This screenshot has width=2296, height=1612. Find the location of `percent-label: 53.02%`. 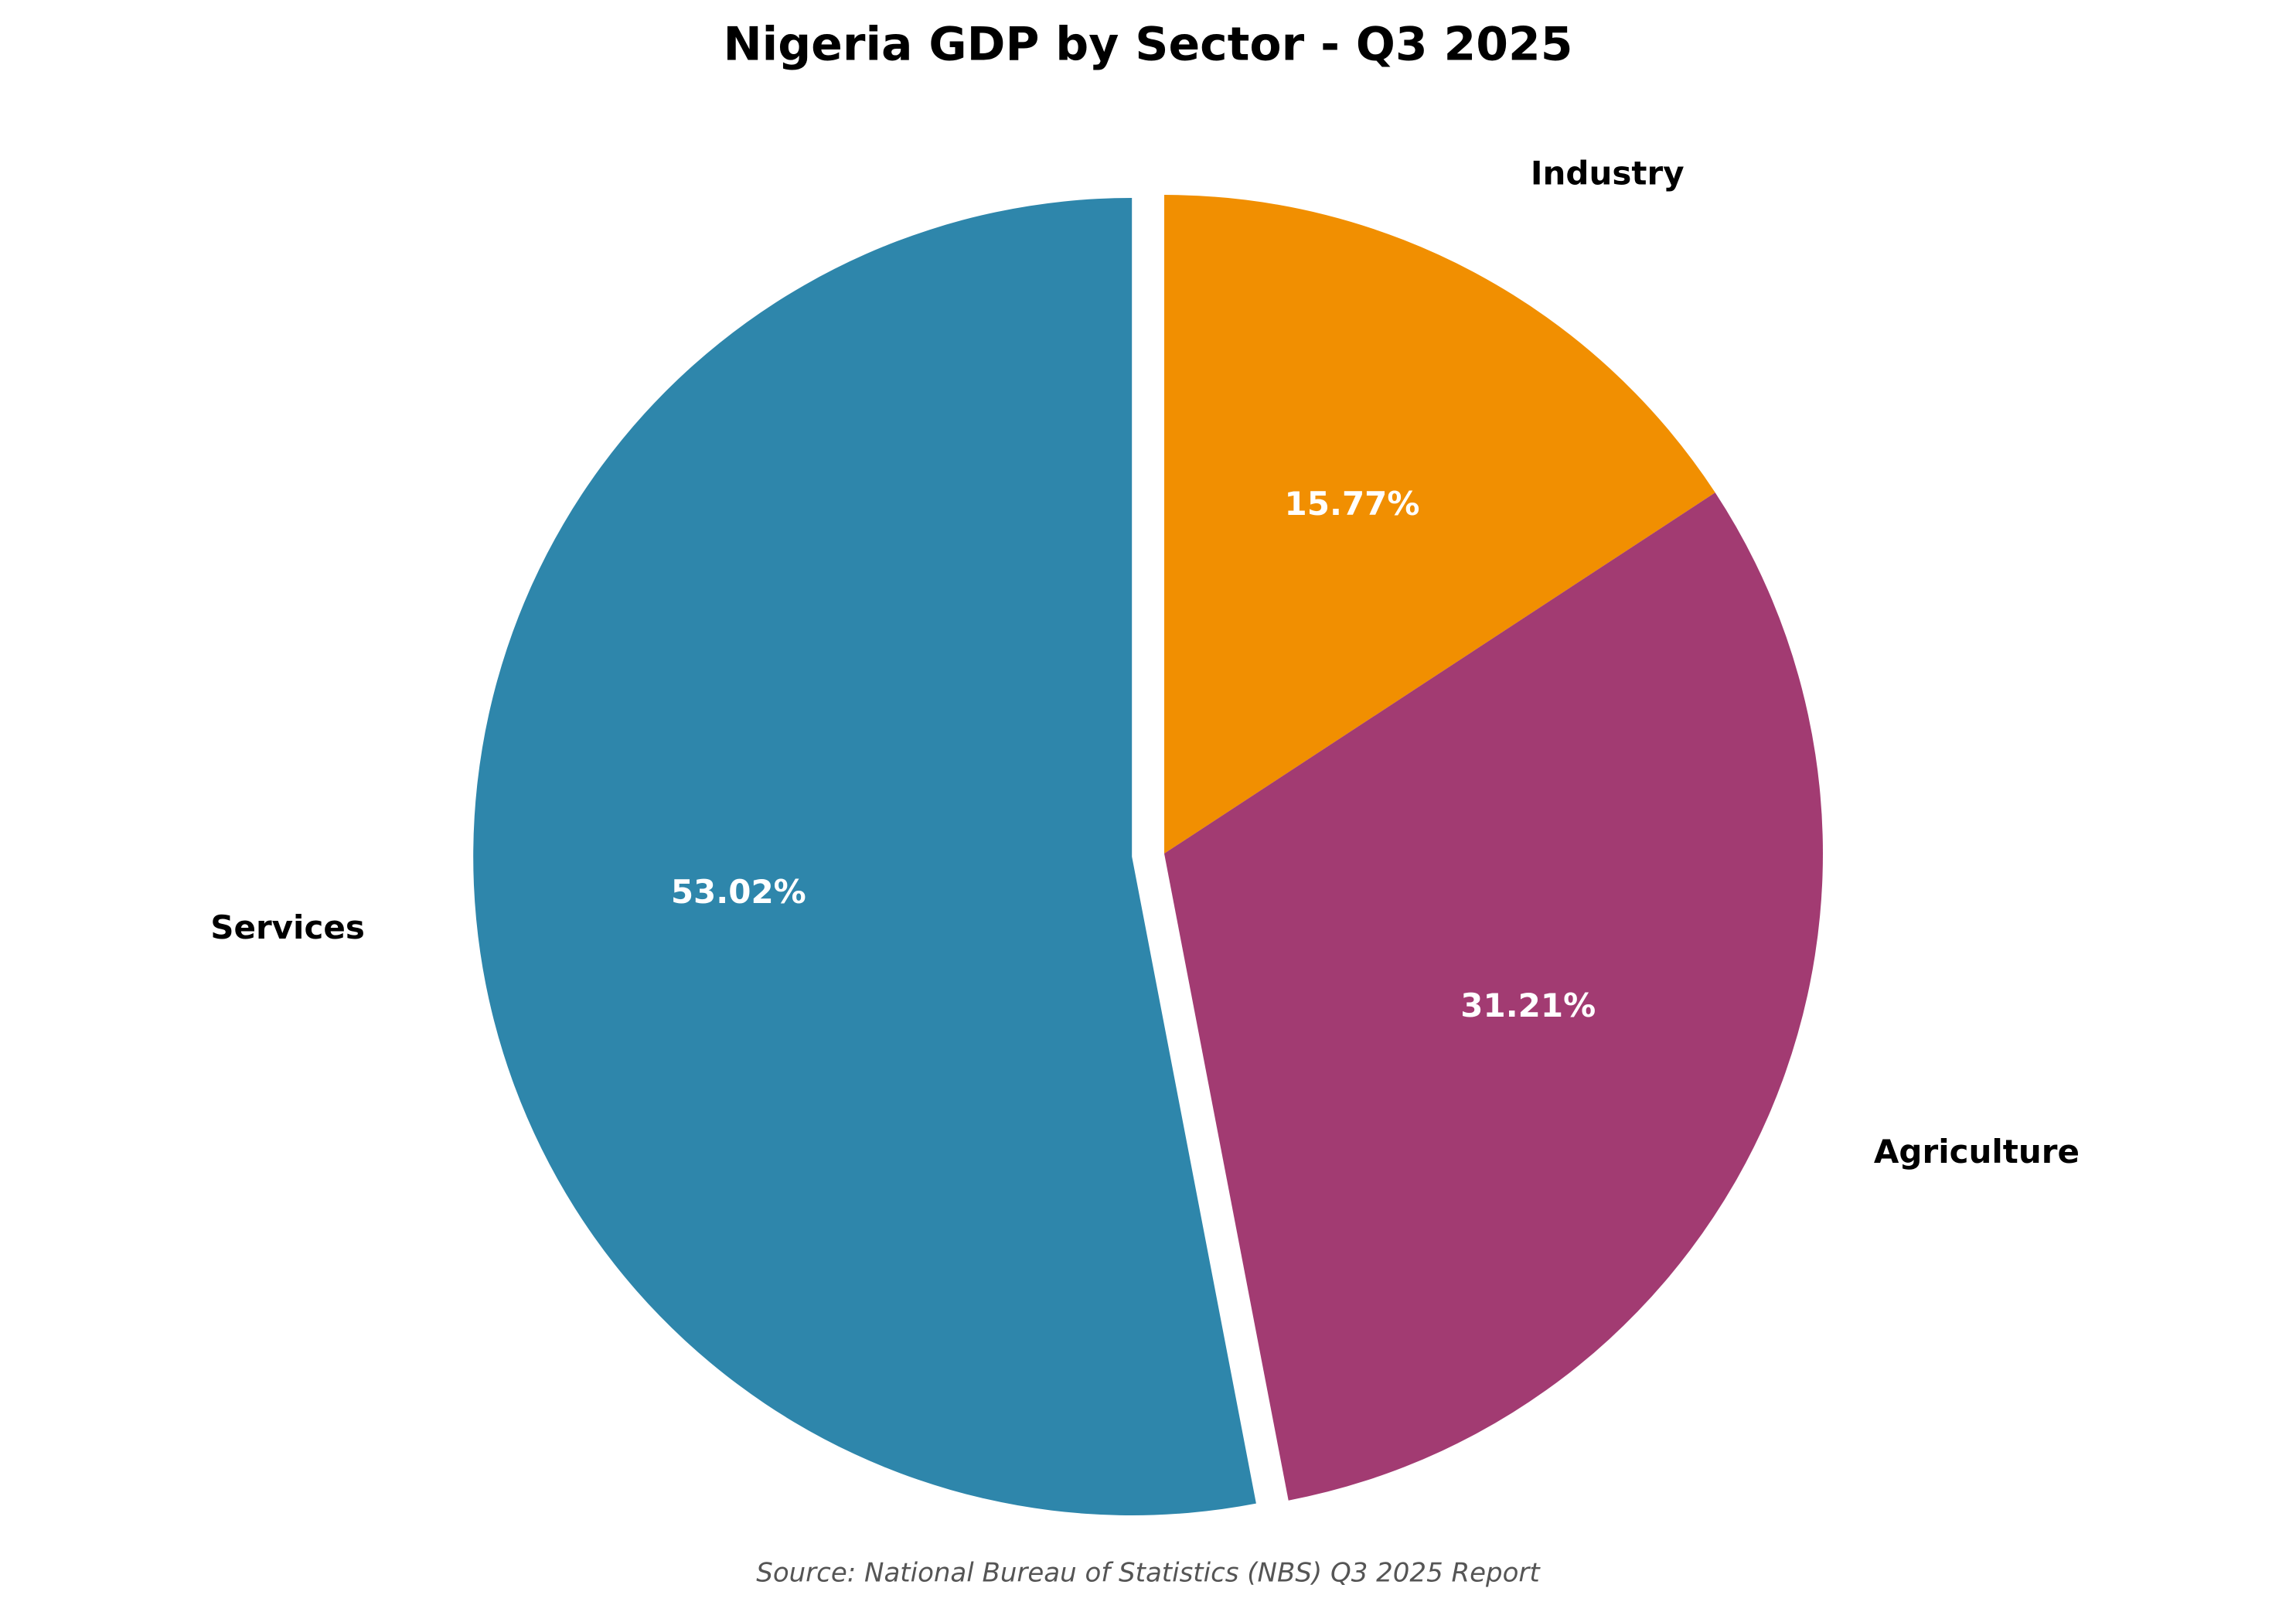

percent-label: 53.02% is located at coordinates (738, 892).